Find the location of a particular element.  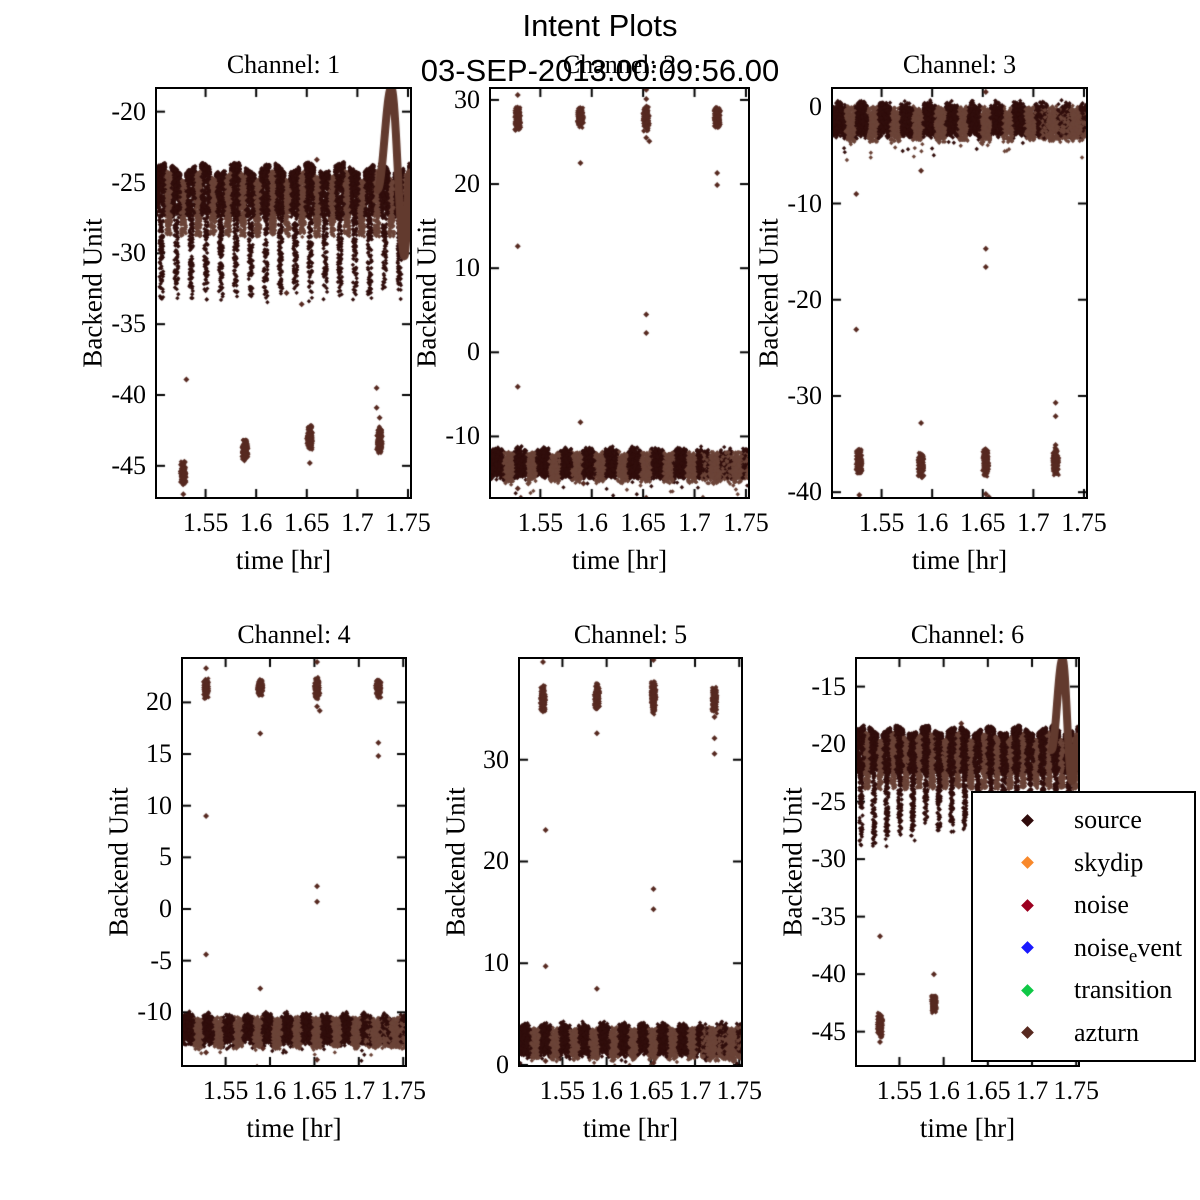

legend-item-source: source is located at coordinates (1083, 820).